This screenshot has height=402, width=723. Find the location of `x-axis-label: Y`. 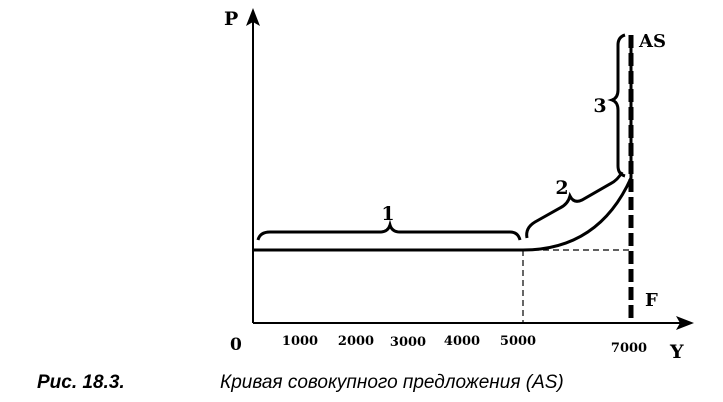

x-axis-label: Y is located at coordinates (676, 352).